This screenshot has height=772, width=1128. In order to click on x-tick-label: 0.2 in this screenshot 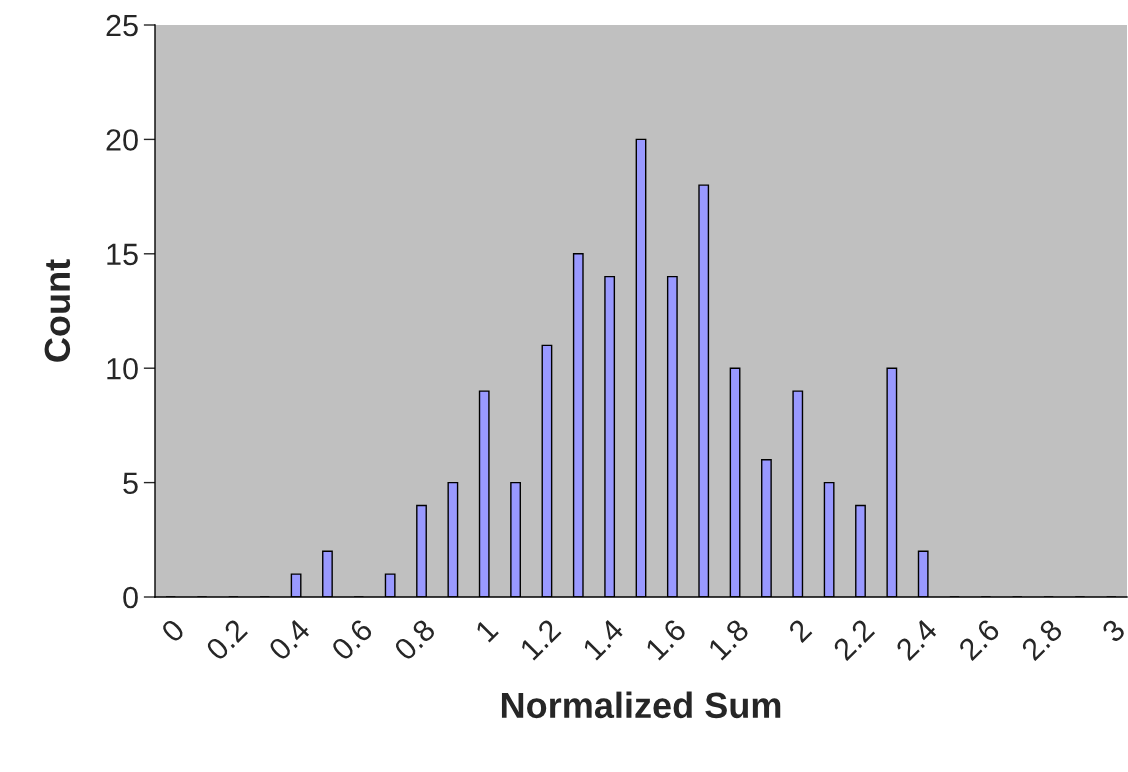, I will do `click(226, 640)`.